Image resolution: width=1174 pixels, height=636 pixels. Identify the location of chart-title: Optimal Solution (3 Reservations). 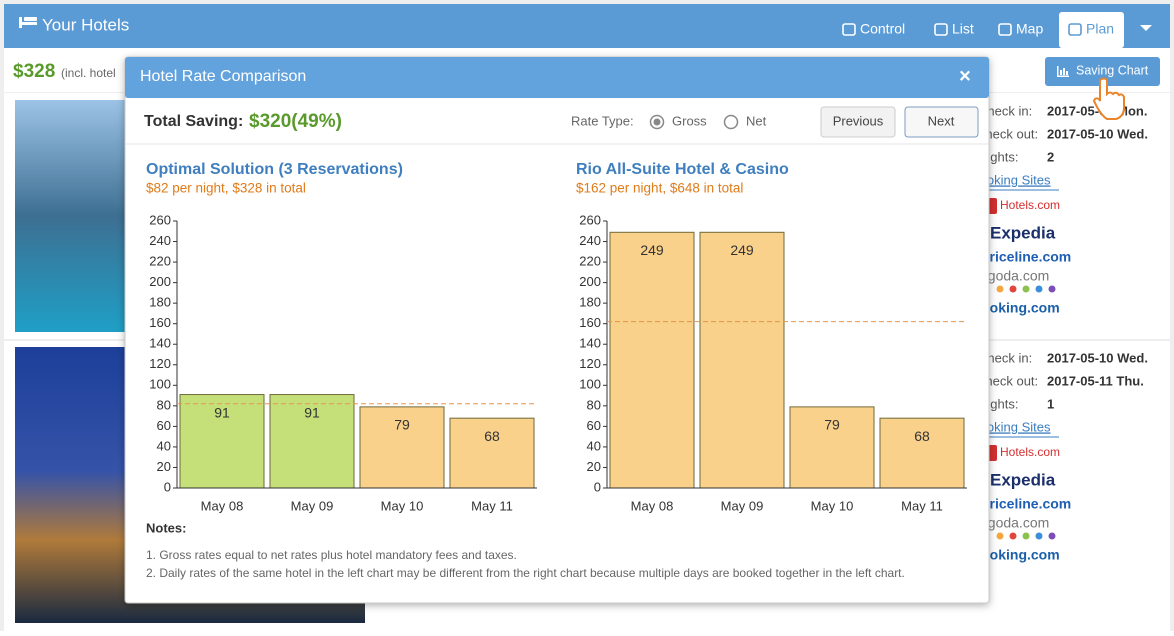
(274, 169).